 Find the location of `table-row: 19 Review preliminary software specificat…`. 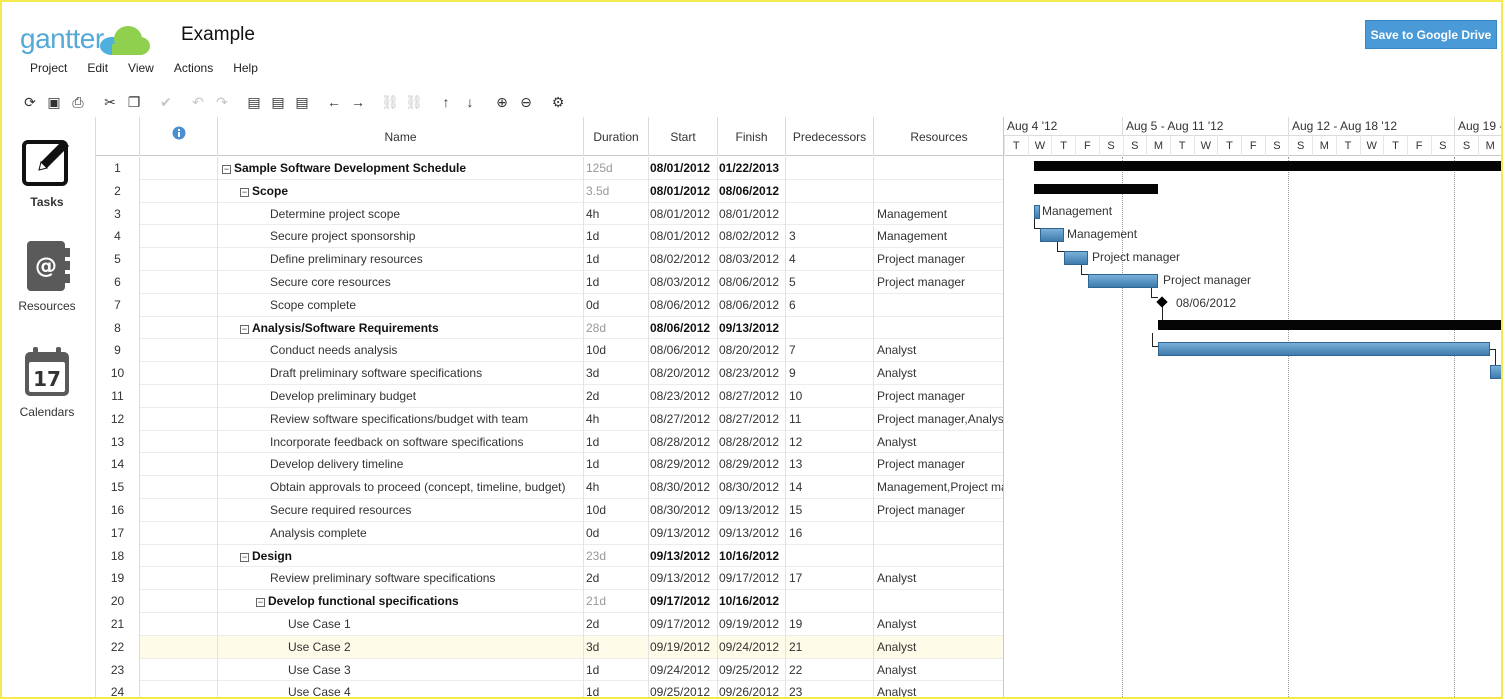

table-row: 19 Review preliminary software specificat… is located at coordinates (549, 579).